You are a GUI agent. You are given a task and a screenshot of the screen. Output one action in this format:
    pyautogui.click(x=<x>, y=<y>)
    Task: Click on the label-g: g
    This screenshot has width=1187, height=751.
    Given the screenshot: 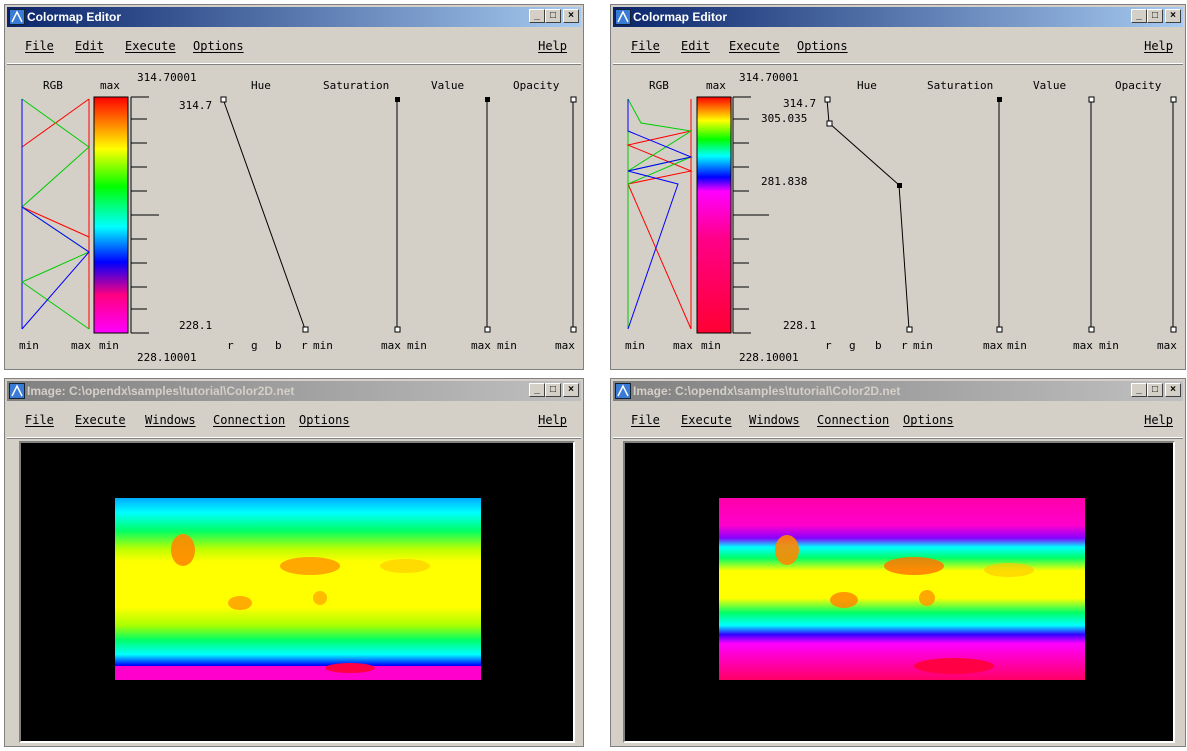 What is the action you would take?
    pyautogui.click(x=852, y=345)
    